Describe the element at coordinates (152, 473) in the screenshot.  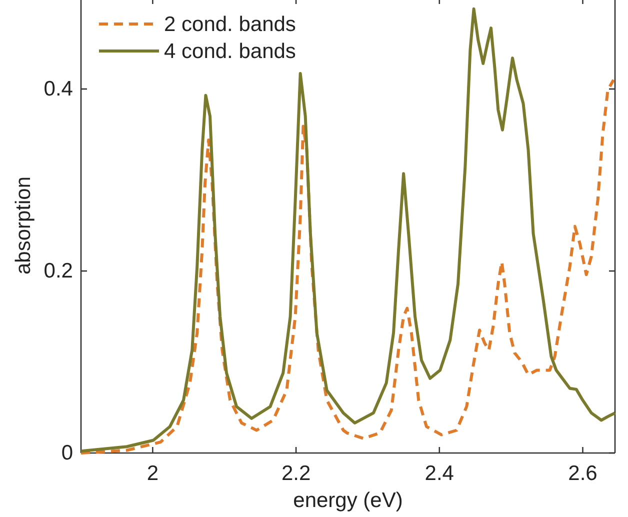
I see `x-tick-label: 2` at that location.